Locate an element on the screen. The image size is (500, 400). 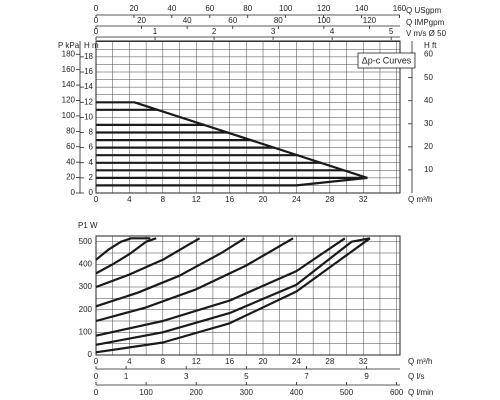
top-tick-label: 140 is located at coordinates (362, 8).